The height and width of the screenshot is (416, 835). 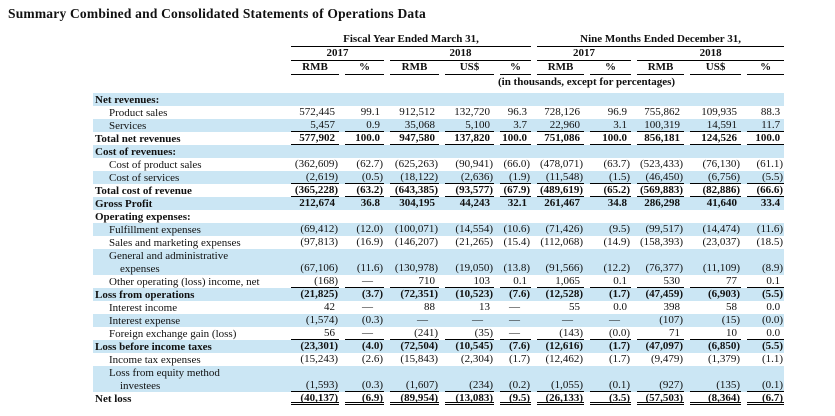 What do you see at coordinates (513, 177) in the screenshot?
I see `value-cell: (1.9)` at bounding box center [513, 177].